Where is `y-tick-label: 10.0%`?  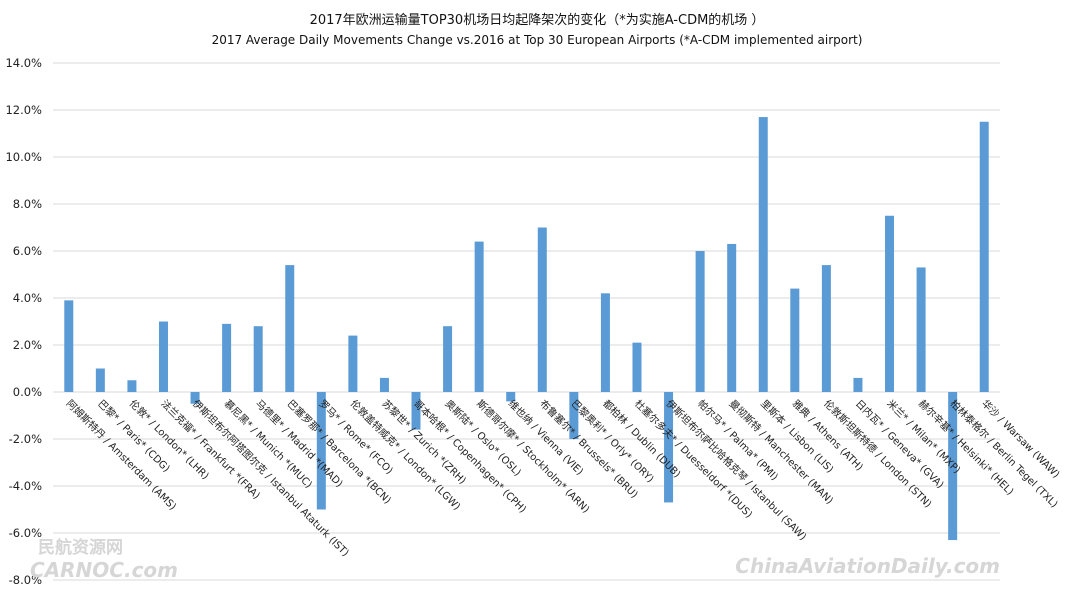 y-tick-label: 10.0% is located at coordinates (23, 157).